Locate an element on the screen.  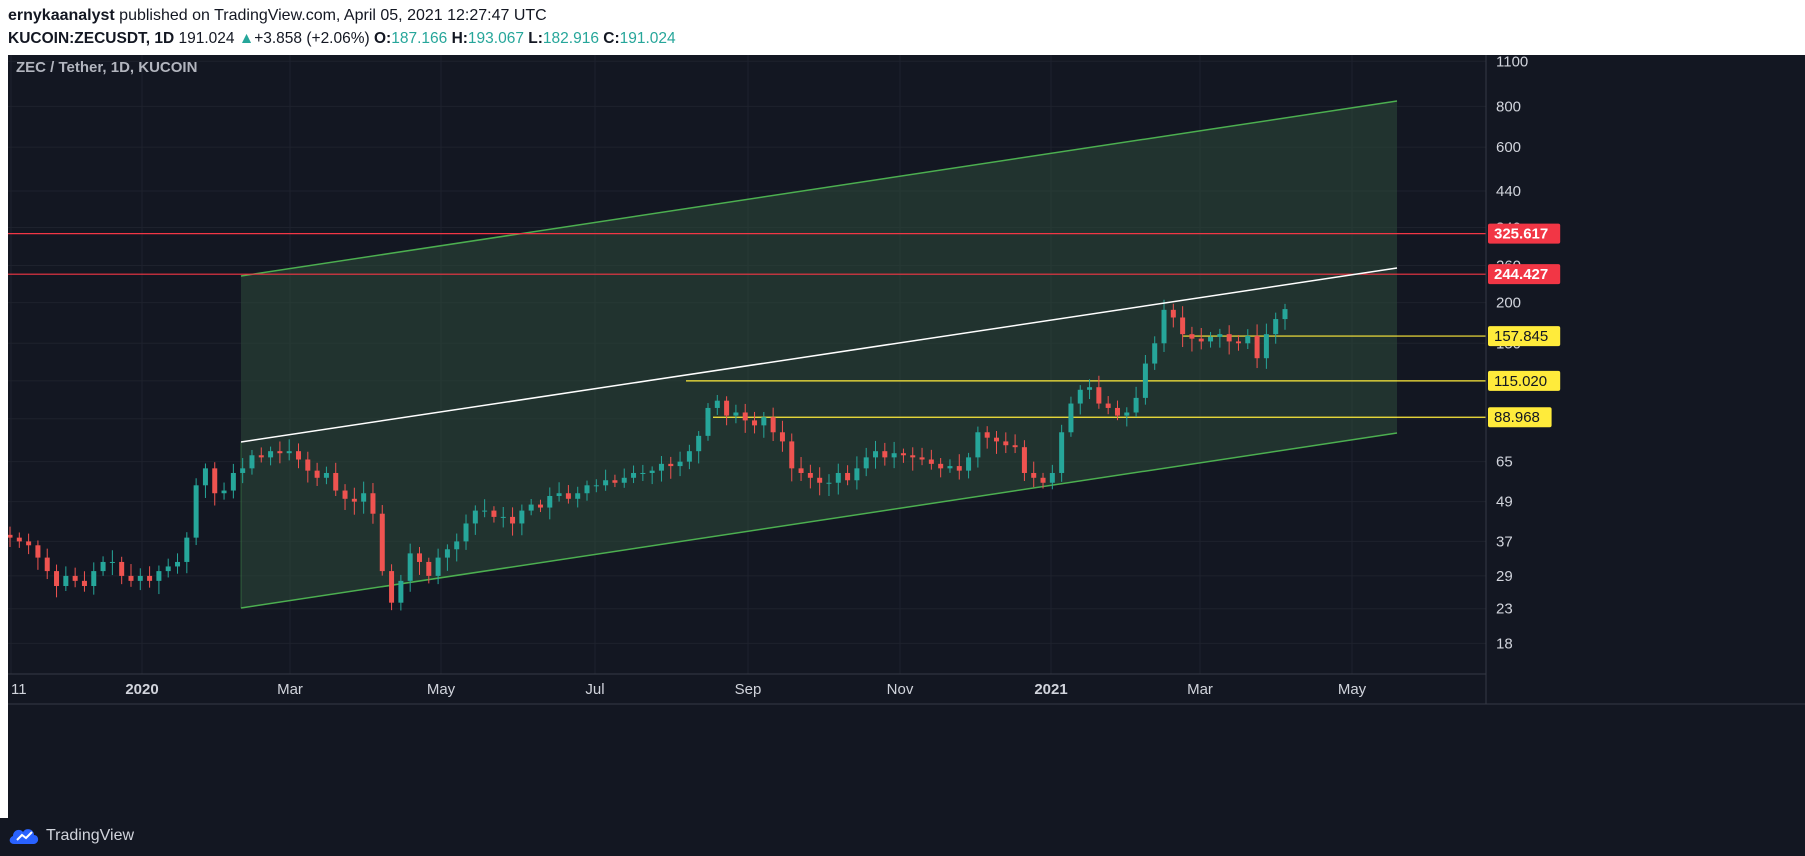
footer is located at coordinates (902, 837).